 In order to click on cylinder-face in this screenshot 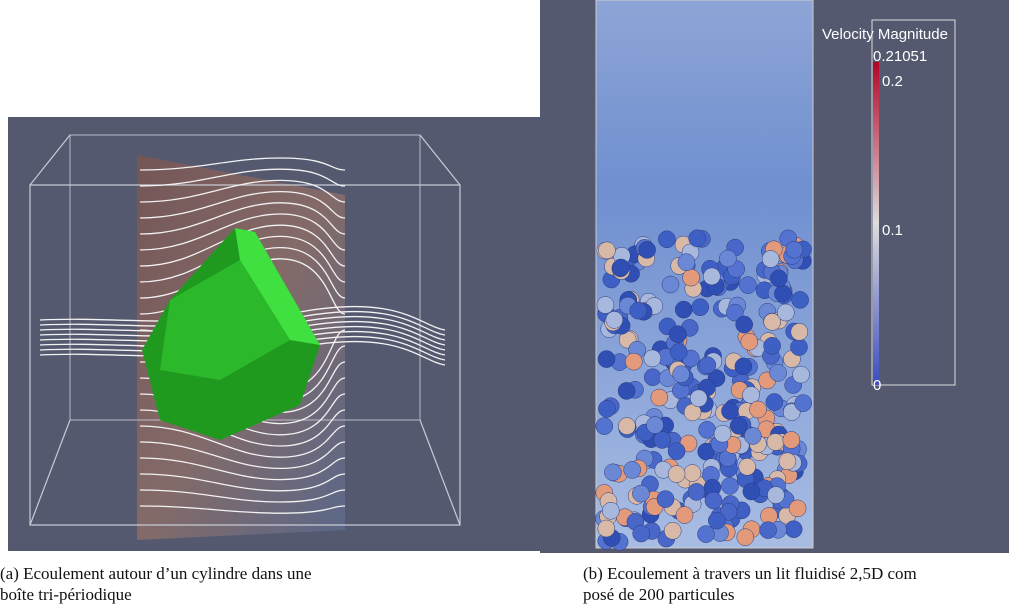, I will do `click(277, 286)`.